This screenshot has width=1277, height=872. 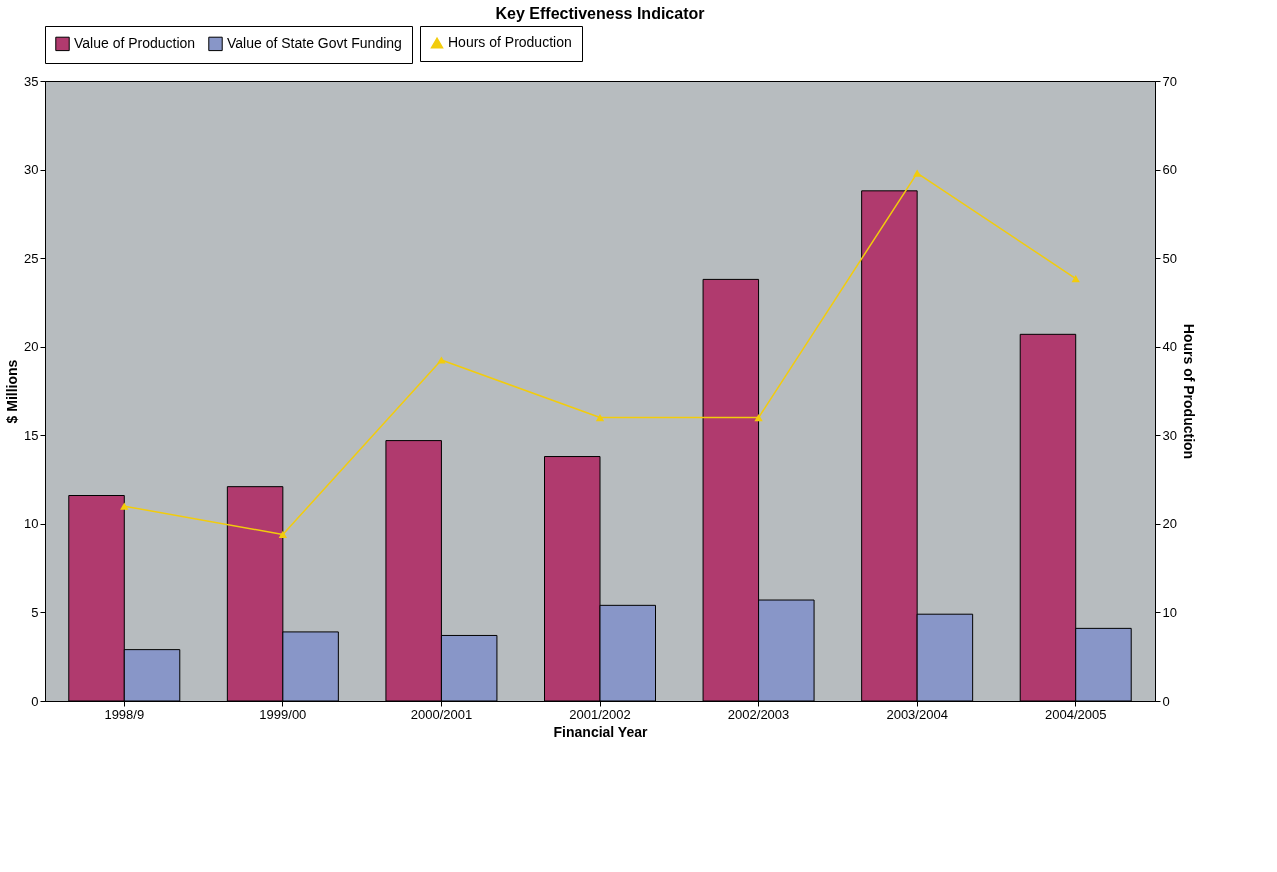 I want to click on y2-tick-label: 60, so click(x=1169, y=170).